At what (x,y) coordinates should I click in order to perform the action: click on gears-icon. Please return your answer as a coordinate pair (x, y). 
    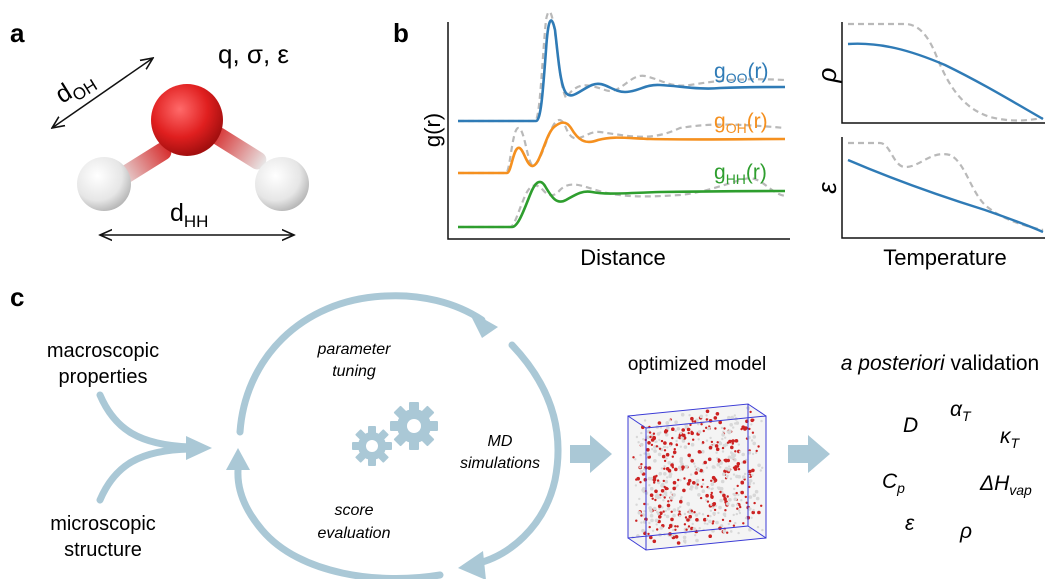
    Looking at the image, I should click on (395, 434).